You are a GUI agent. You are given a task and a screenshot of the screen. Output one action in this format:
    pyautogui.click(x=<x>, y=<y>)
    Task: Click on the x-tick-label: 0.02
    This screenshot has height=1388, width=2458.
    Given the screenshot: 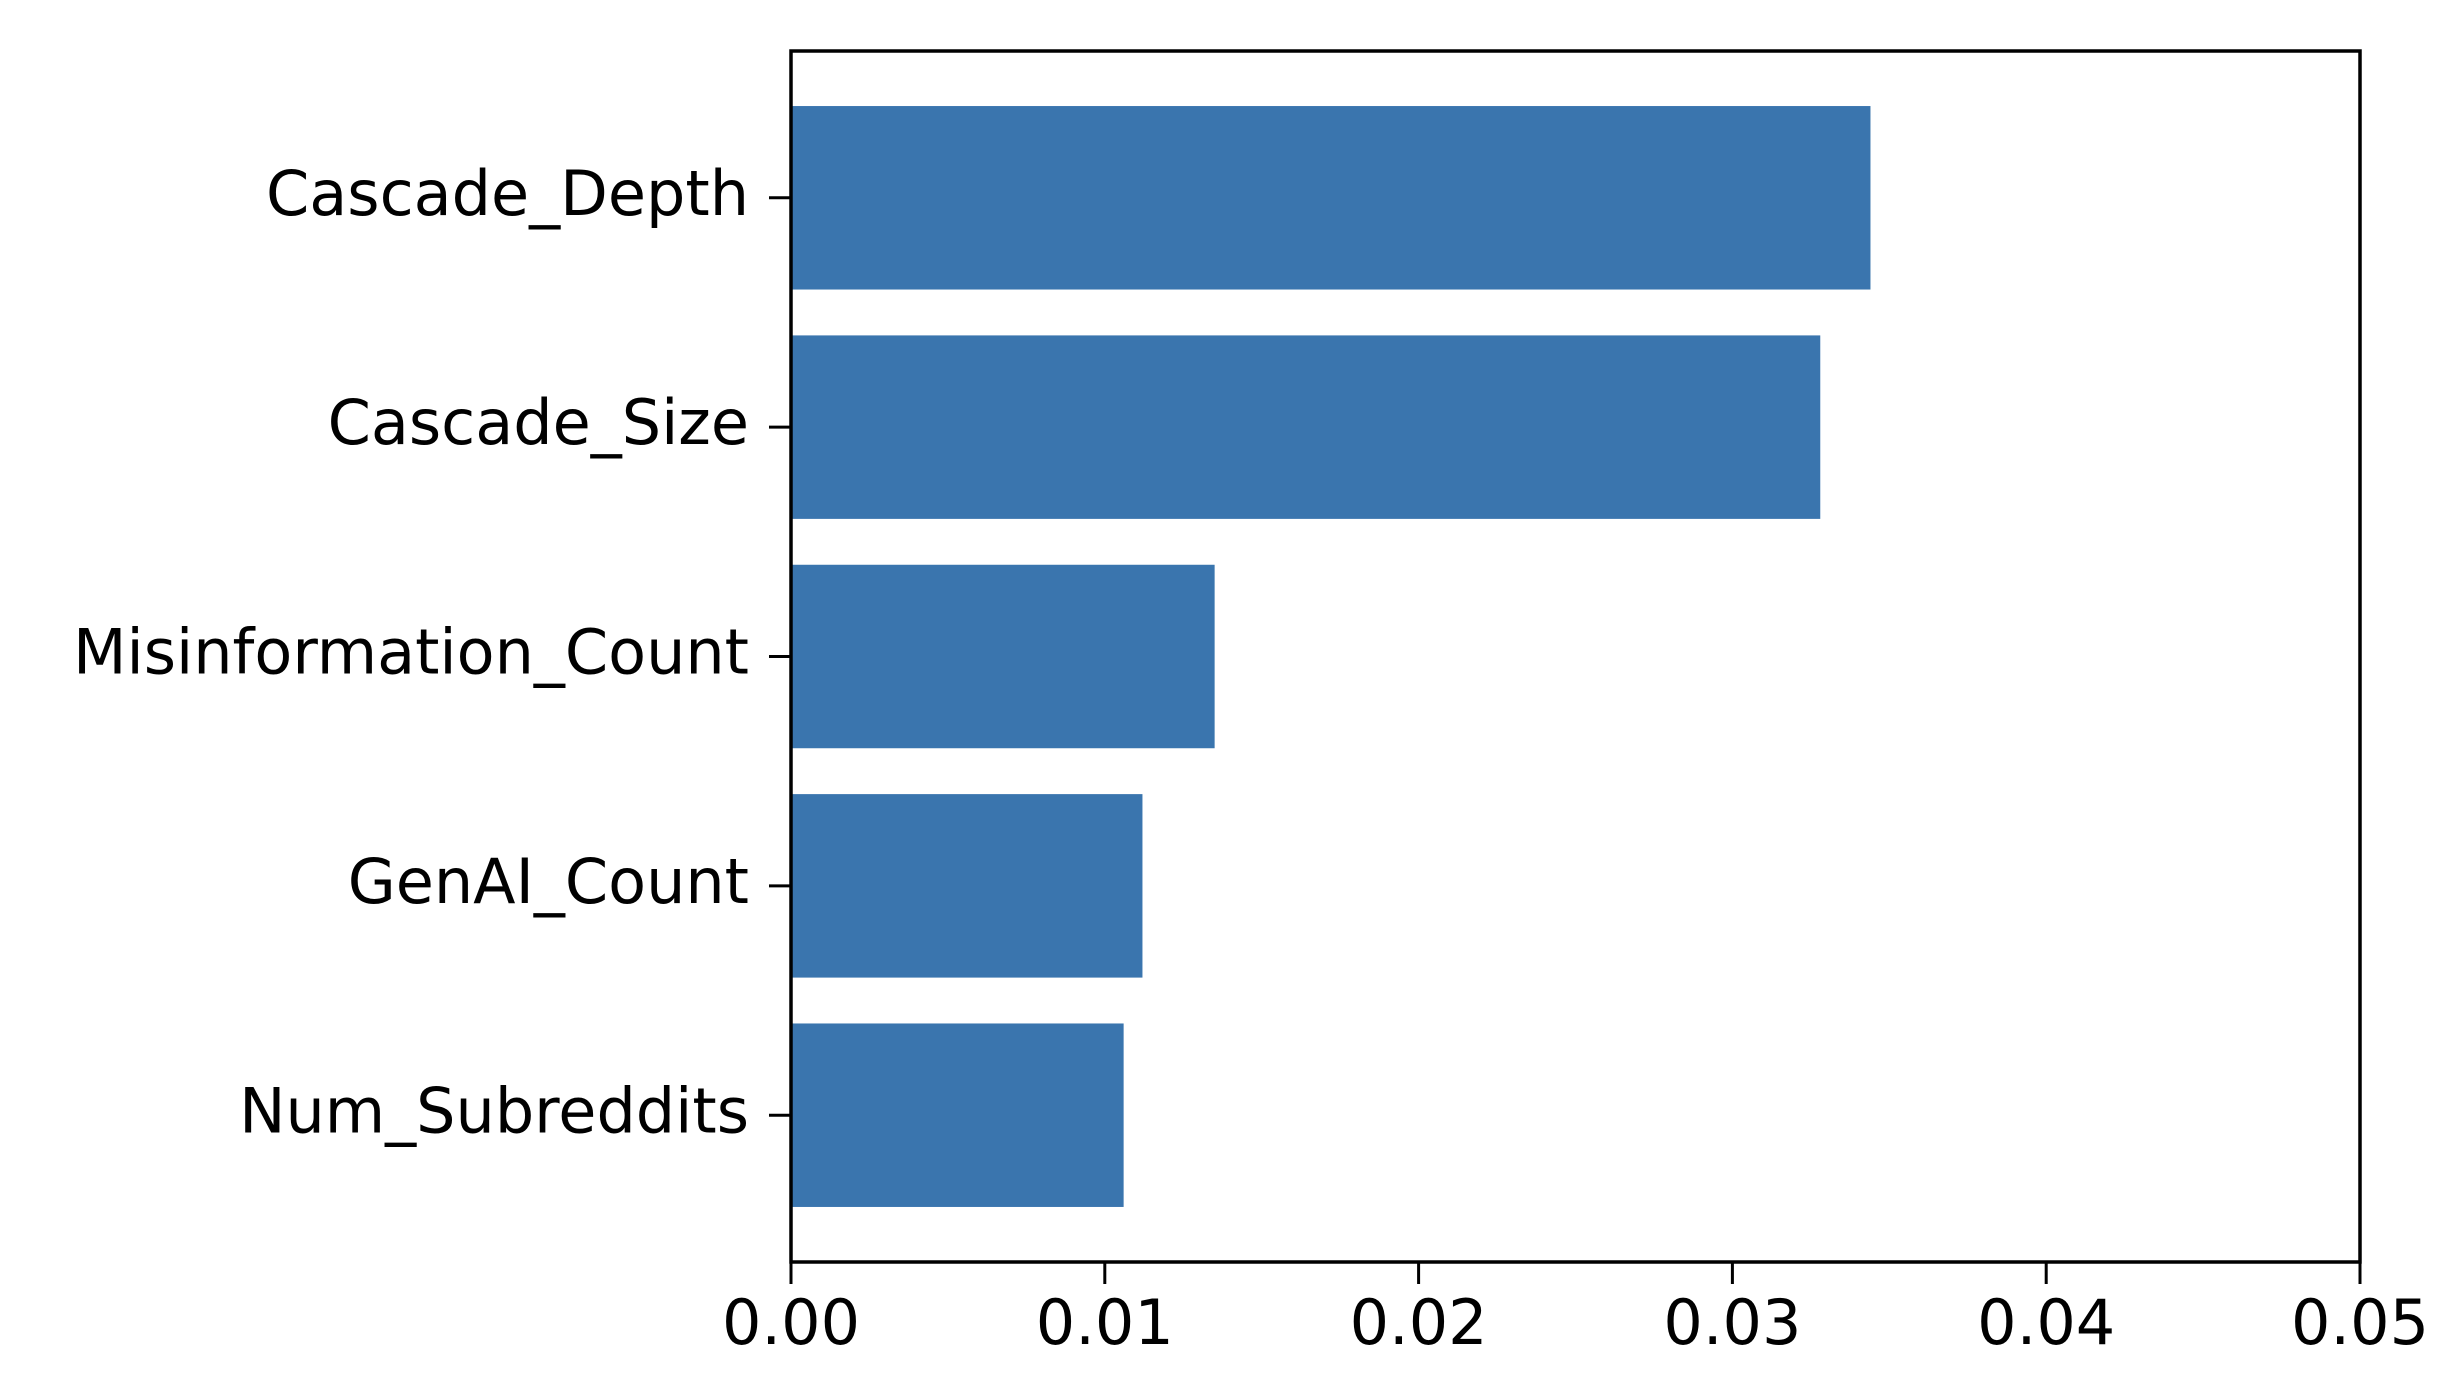 What is the action you would take?
    pyautogui.click(x=1419, y=1322)
    